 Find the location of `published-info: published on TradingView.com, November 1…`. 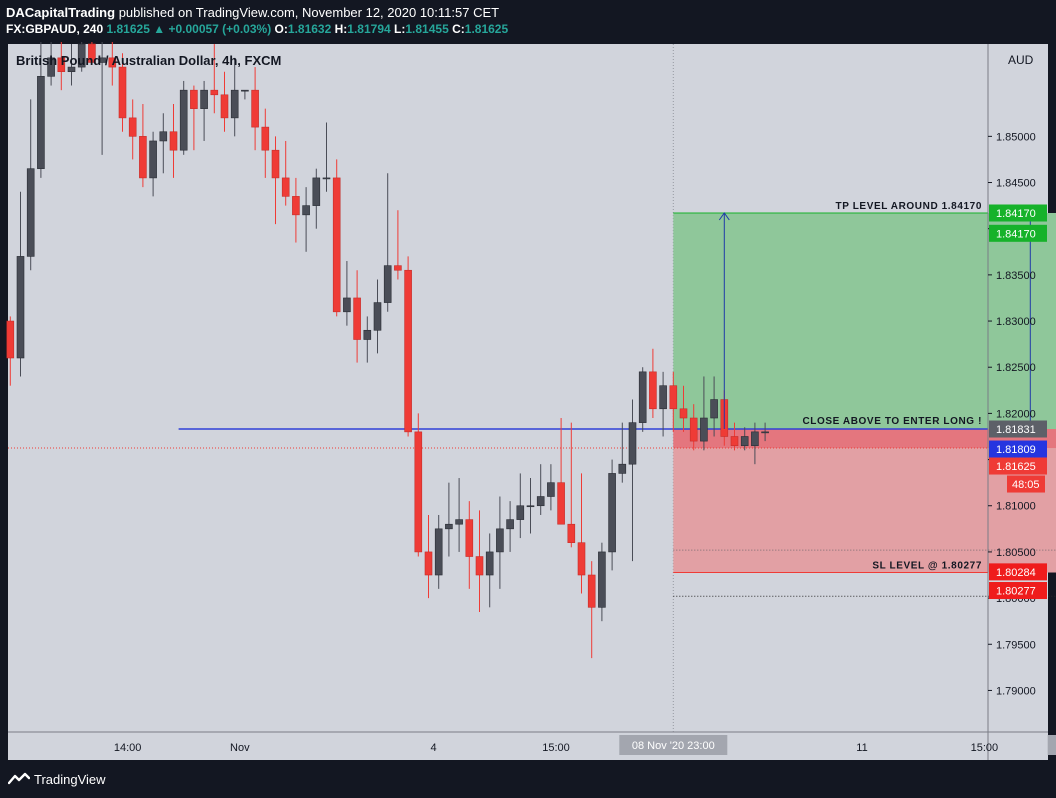

published-info: published on TradingView.com, November 1… is located at coordinates (309, 12).